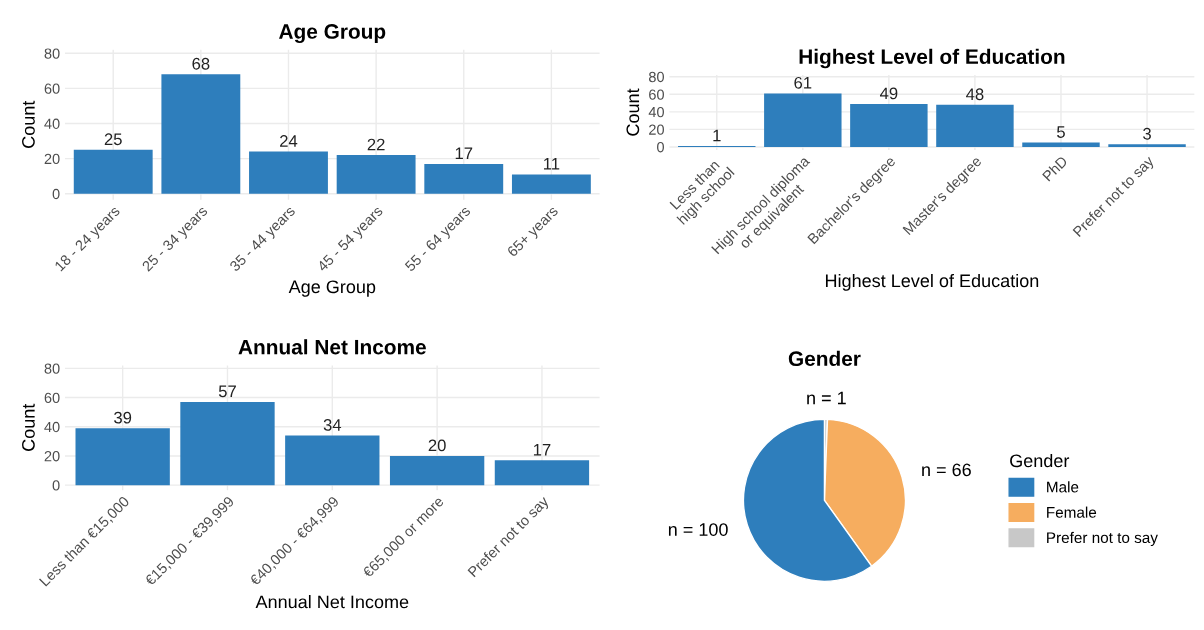  Describe the element at coordinates (1147, 133) in the screenshot. I see `data-label: 3` at that location.